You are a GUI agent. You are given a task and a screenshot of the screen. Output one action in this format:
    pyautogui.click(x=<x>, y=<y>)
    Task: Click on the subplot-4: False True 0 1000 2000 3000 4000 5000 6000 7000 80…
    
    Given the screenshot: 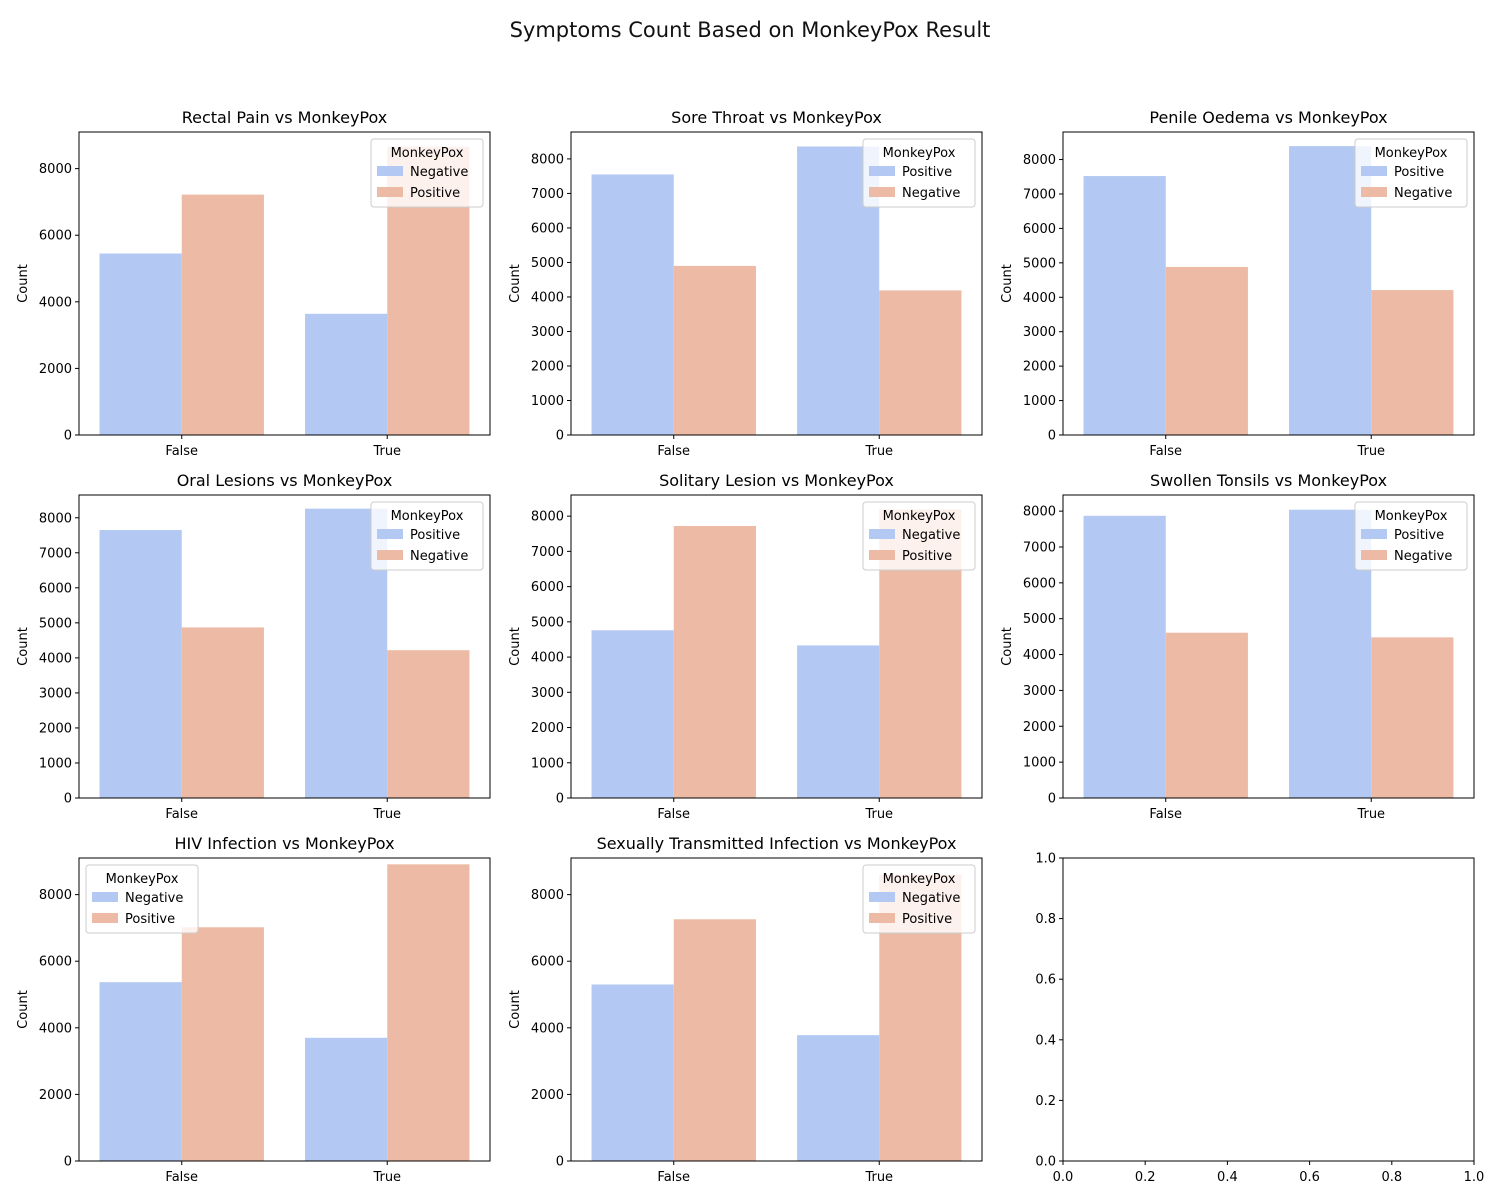 What is the action you would take?
    pyautogui.click(x=253, y=646)
    